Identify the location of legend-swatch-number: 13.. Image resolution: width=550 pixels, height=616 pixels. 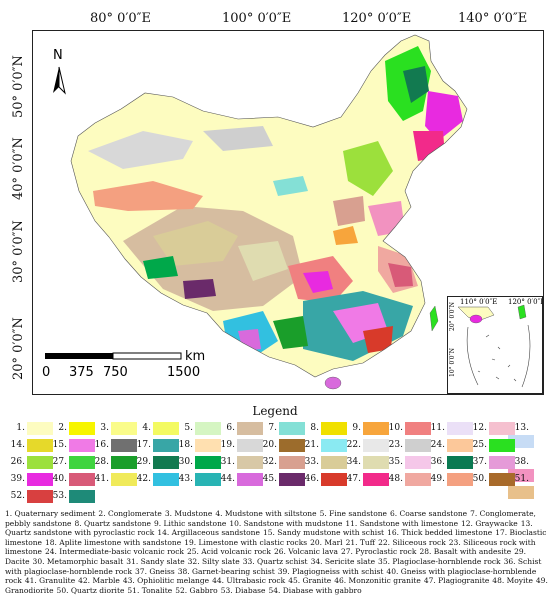
(521, 428).